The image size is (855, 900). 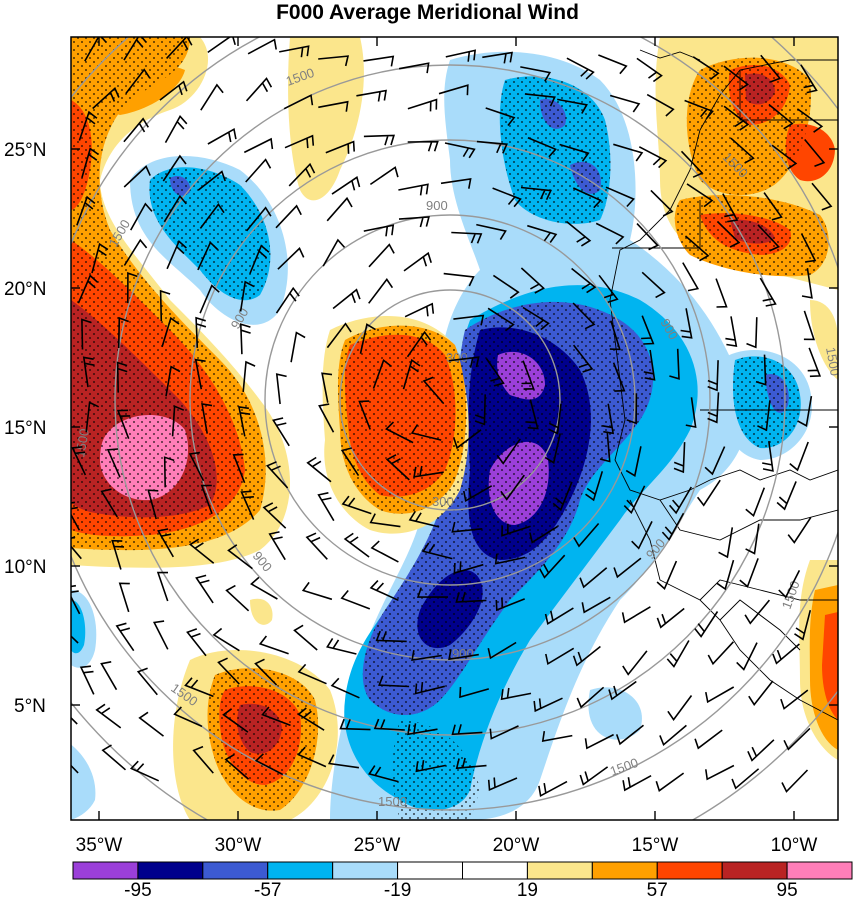 What do you see at coordinates (99, 845) in the screenshot?
I see `lon-label-35w: 35°W` at bounding box center [99, 845].